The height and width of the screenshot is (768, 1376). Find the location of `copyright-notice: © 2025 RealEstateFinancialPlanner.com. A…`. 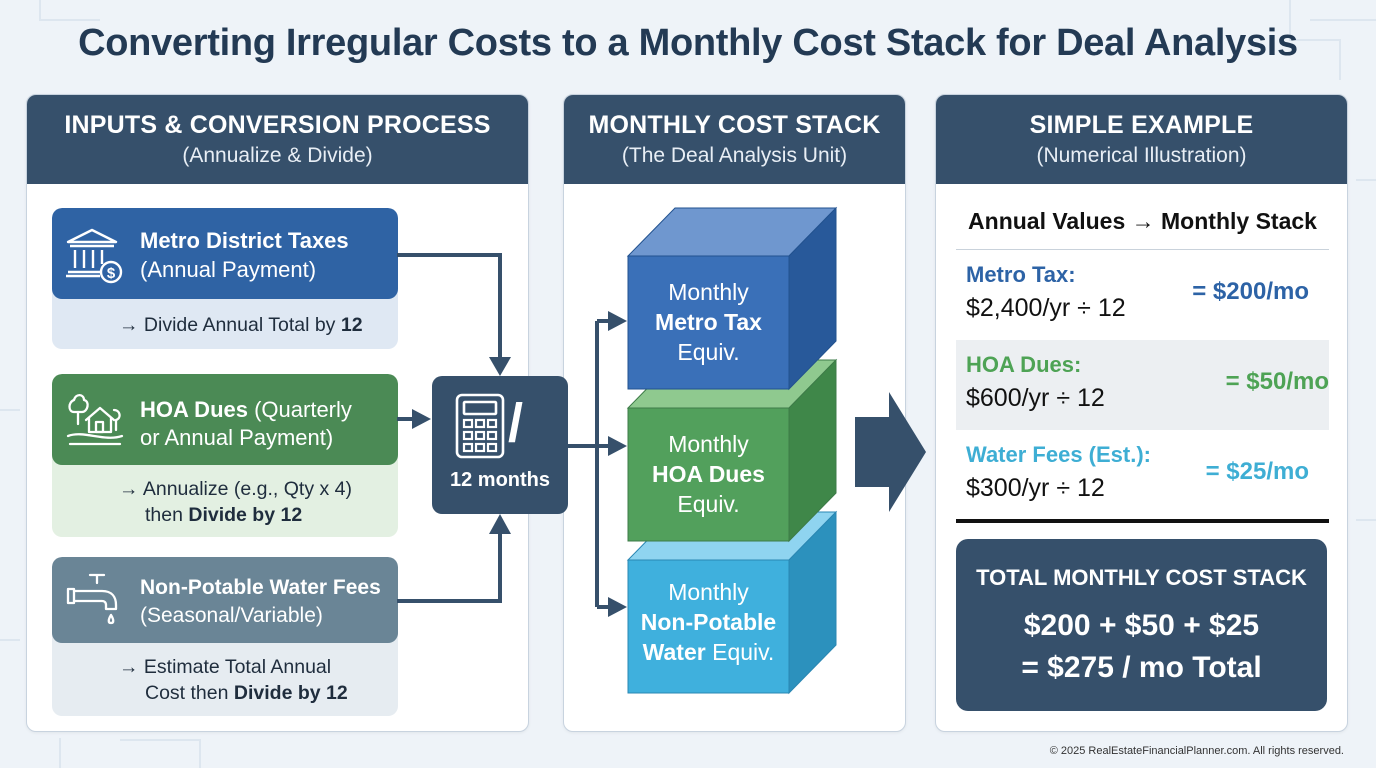

copyright-notice: © 2025 RealEstateFinancialPlanner.com. A… is located at coordinates (1196, 751).